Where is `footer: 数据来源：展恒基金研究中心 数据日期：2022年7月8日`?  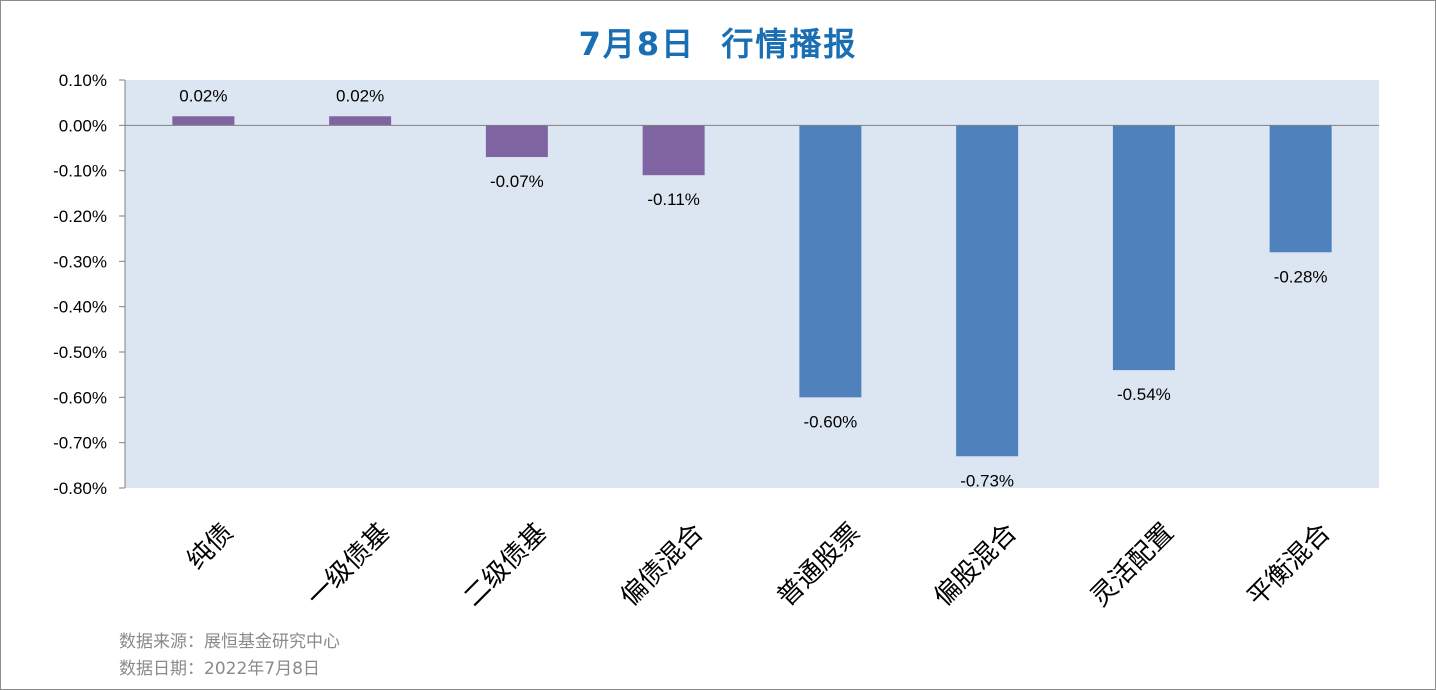
footer: 数据来源：展恒基金研究中心 数据日期：2022年7月8日 is located at coordinates (229, 656).